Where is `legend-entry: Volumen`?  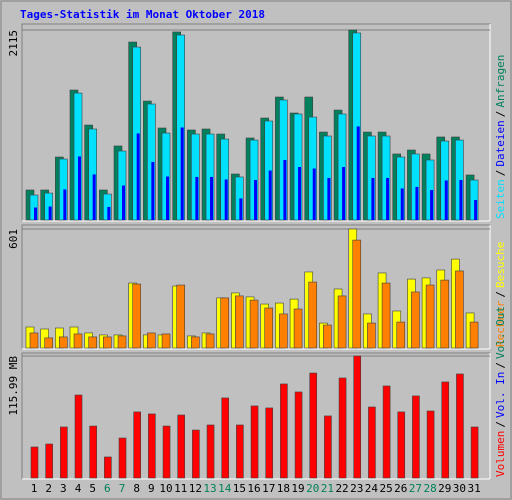
legend-entry: Volumen is located at coordinates (500, 454).